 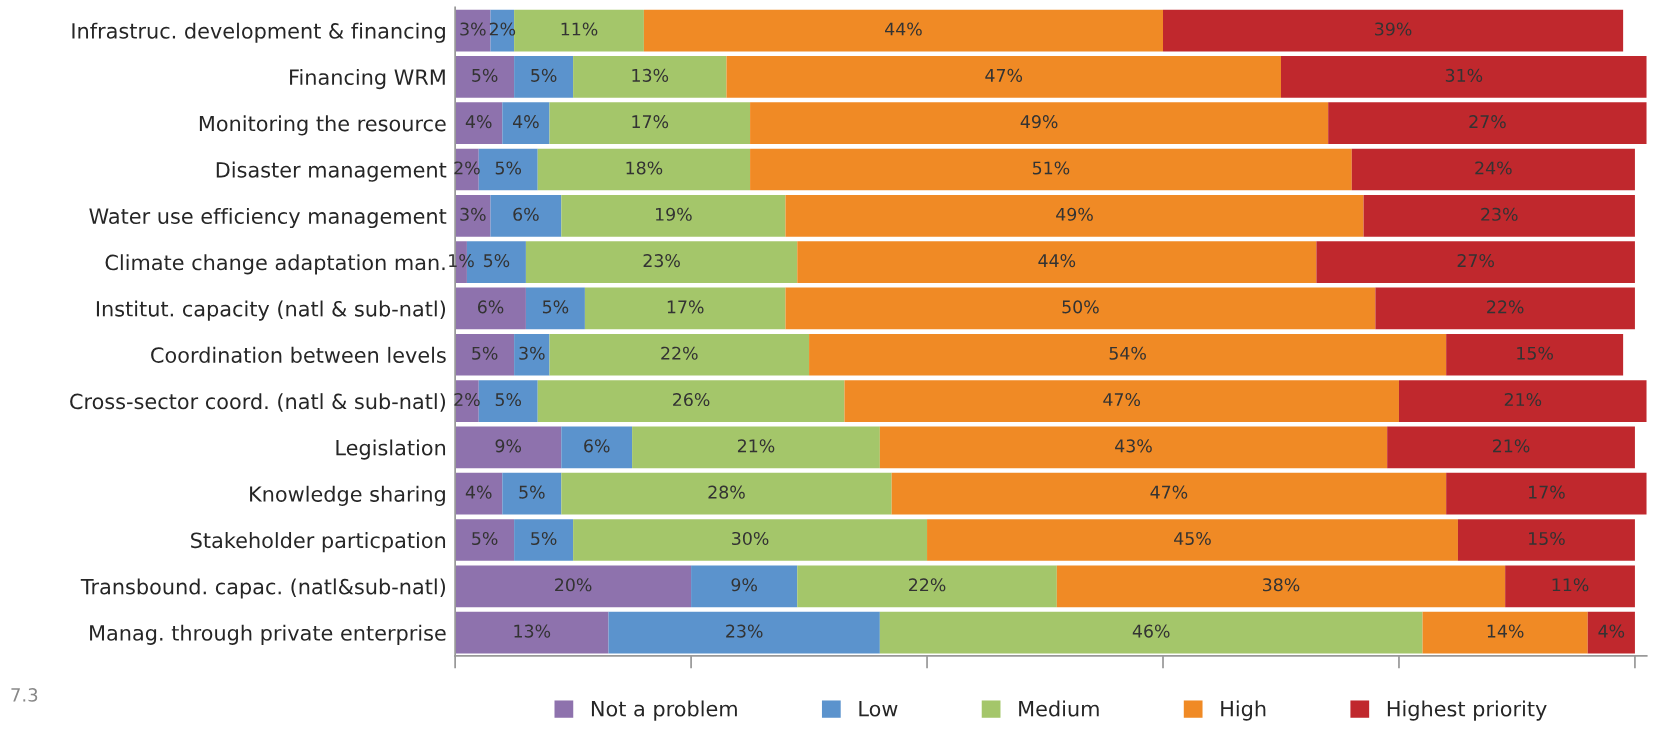 I want to click on data-label: 44%, so click(x=1057, y=261).